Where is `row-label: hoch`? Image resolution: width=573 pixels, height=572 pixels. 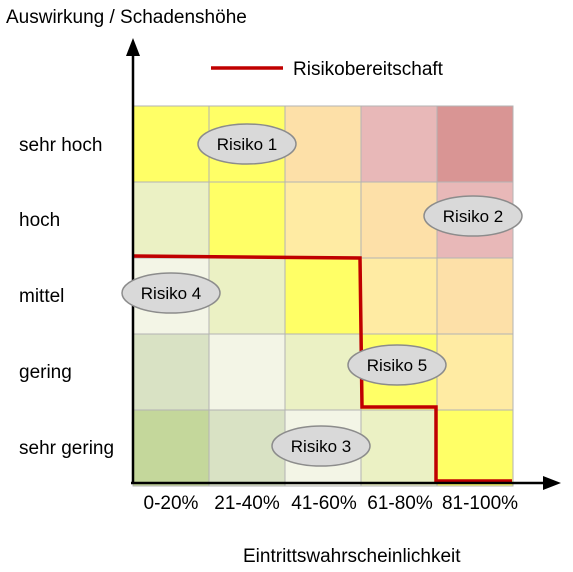
row-label: hoch is located at coordinates (39, 220).